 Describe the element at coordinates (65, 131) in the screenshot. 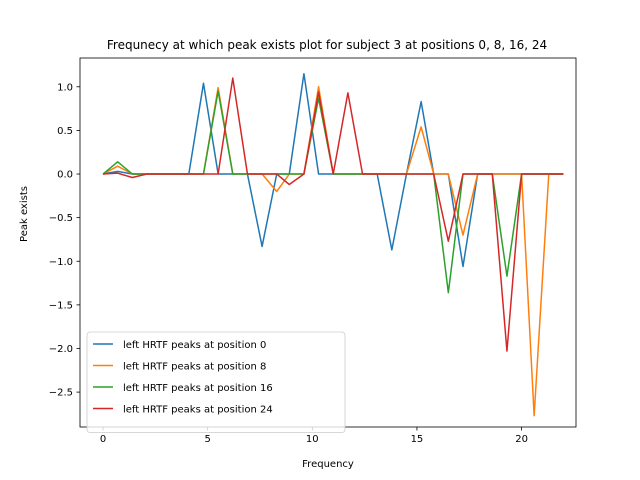

I see `y-tick-label: 0.5` at that location.